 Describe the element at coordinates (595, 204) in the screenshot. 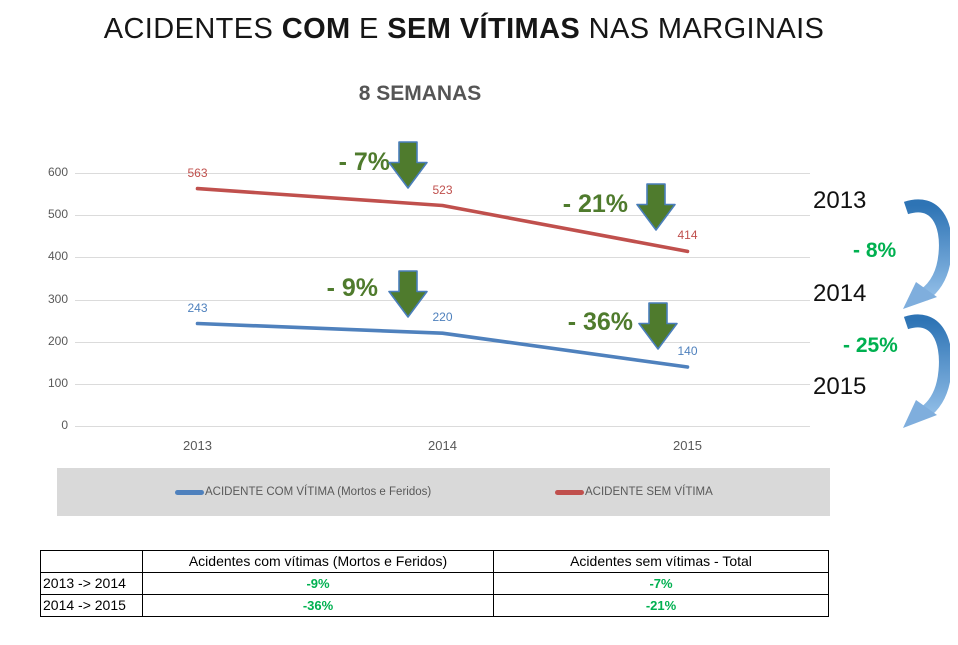

I see `decrease-annotation: - 21%` at that location.